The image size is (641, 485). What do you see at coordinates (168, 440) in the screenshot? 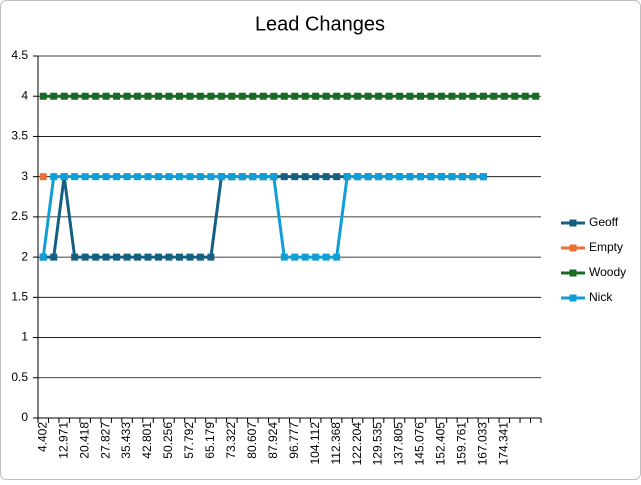
I see `x-tick-label: 50.256` at bounding box center [168, 440].